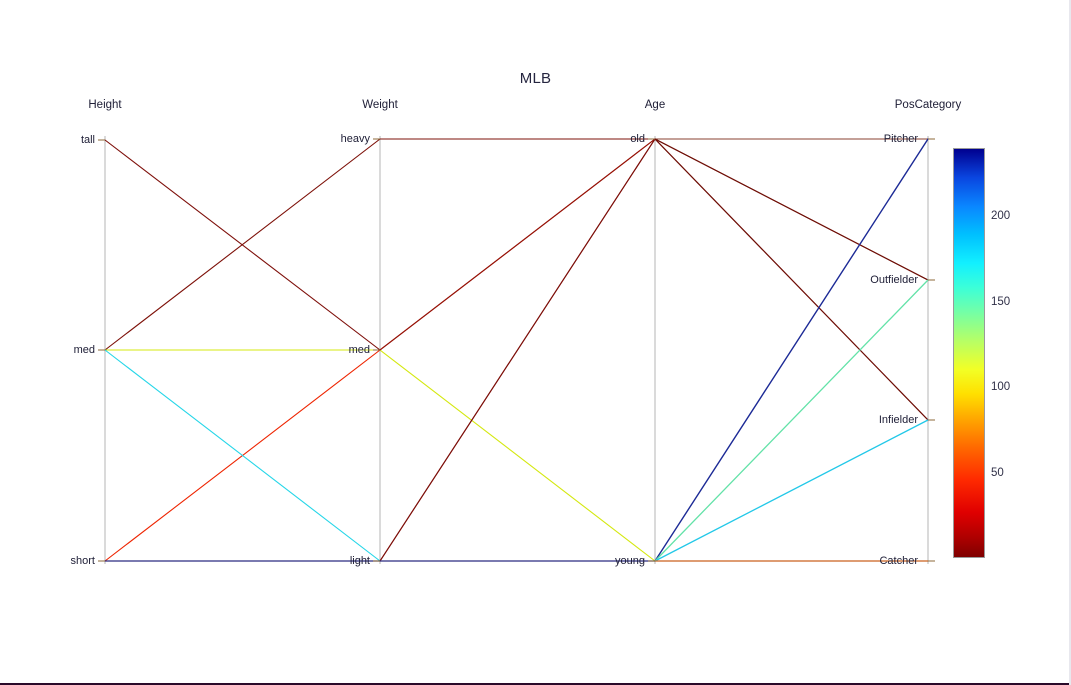 This screenshot has height=685, width=1071. Describe the element at coordinates (359, 350) in the screenshot. I see `tick-label-weight-med: med` at that location.